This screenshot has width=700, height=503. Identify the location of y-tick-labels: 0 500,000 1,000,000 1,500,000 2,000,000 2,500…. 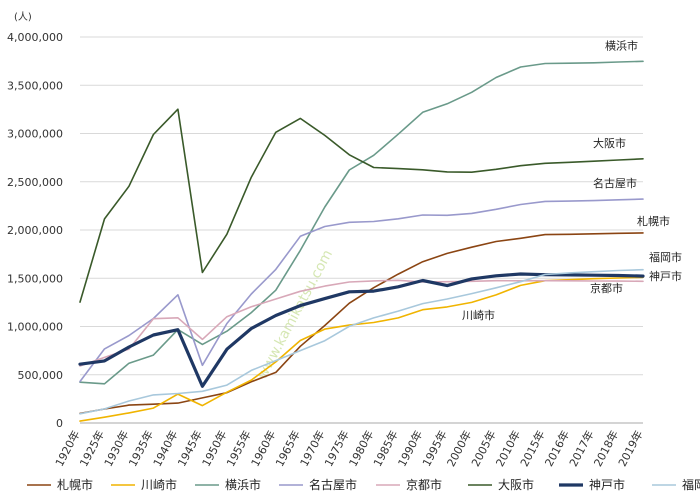
(35, 230).